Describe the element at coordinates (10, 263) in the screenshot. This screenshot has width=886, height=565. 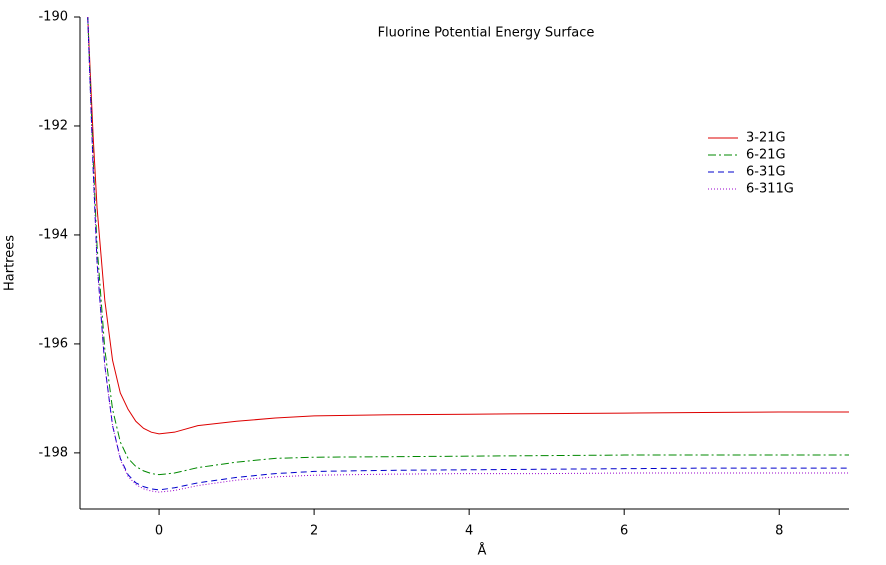
I see `y-axis-label: Hartrees` at that location.